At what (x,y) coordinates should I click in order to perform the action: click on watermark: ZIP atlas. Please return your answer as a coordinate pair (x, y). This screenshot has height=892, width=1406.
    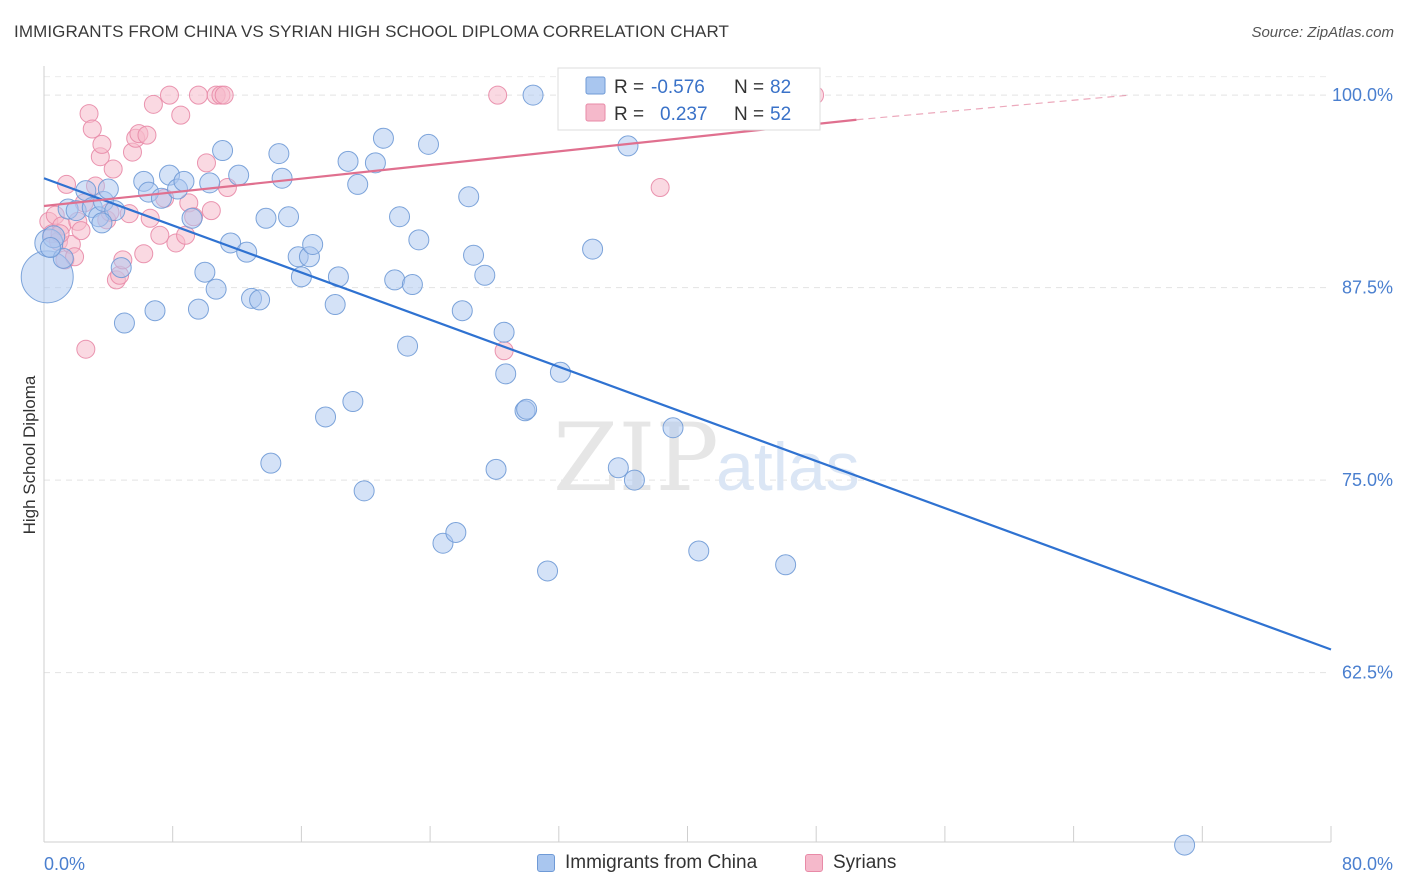
    Looking at the image, I should click on (706, 458).